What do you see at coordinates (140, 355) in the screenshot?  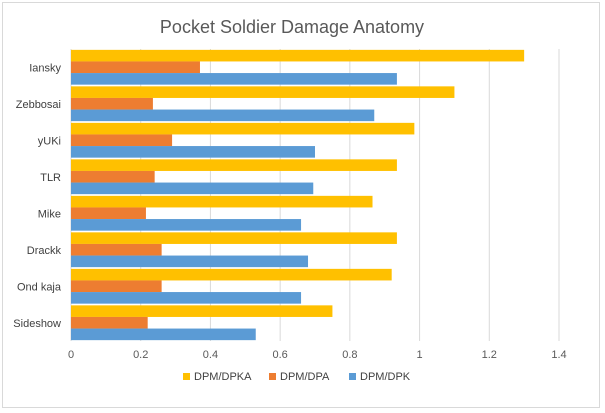 I see `x-tick-label: 0.2` at bounding box center [140, 355].